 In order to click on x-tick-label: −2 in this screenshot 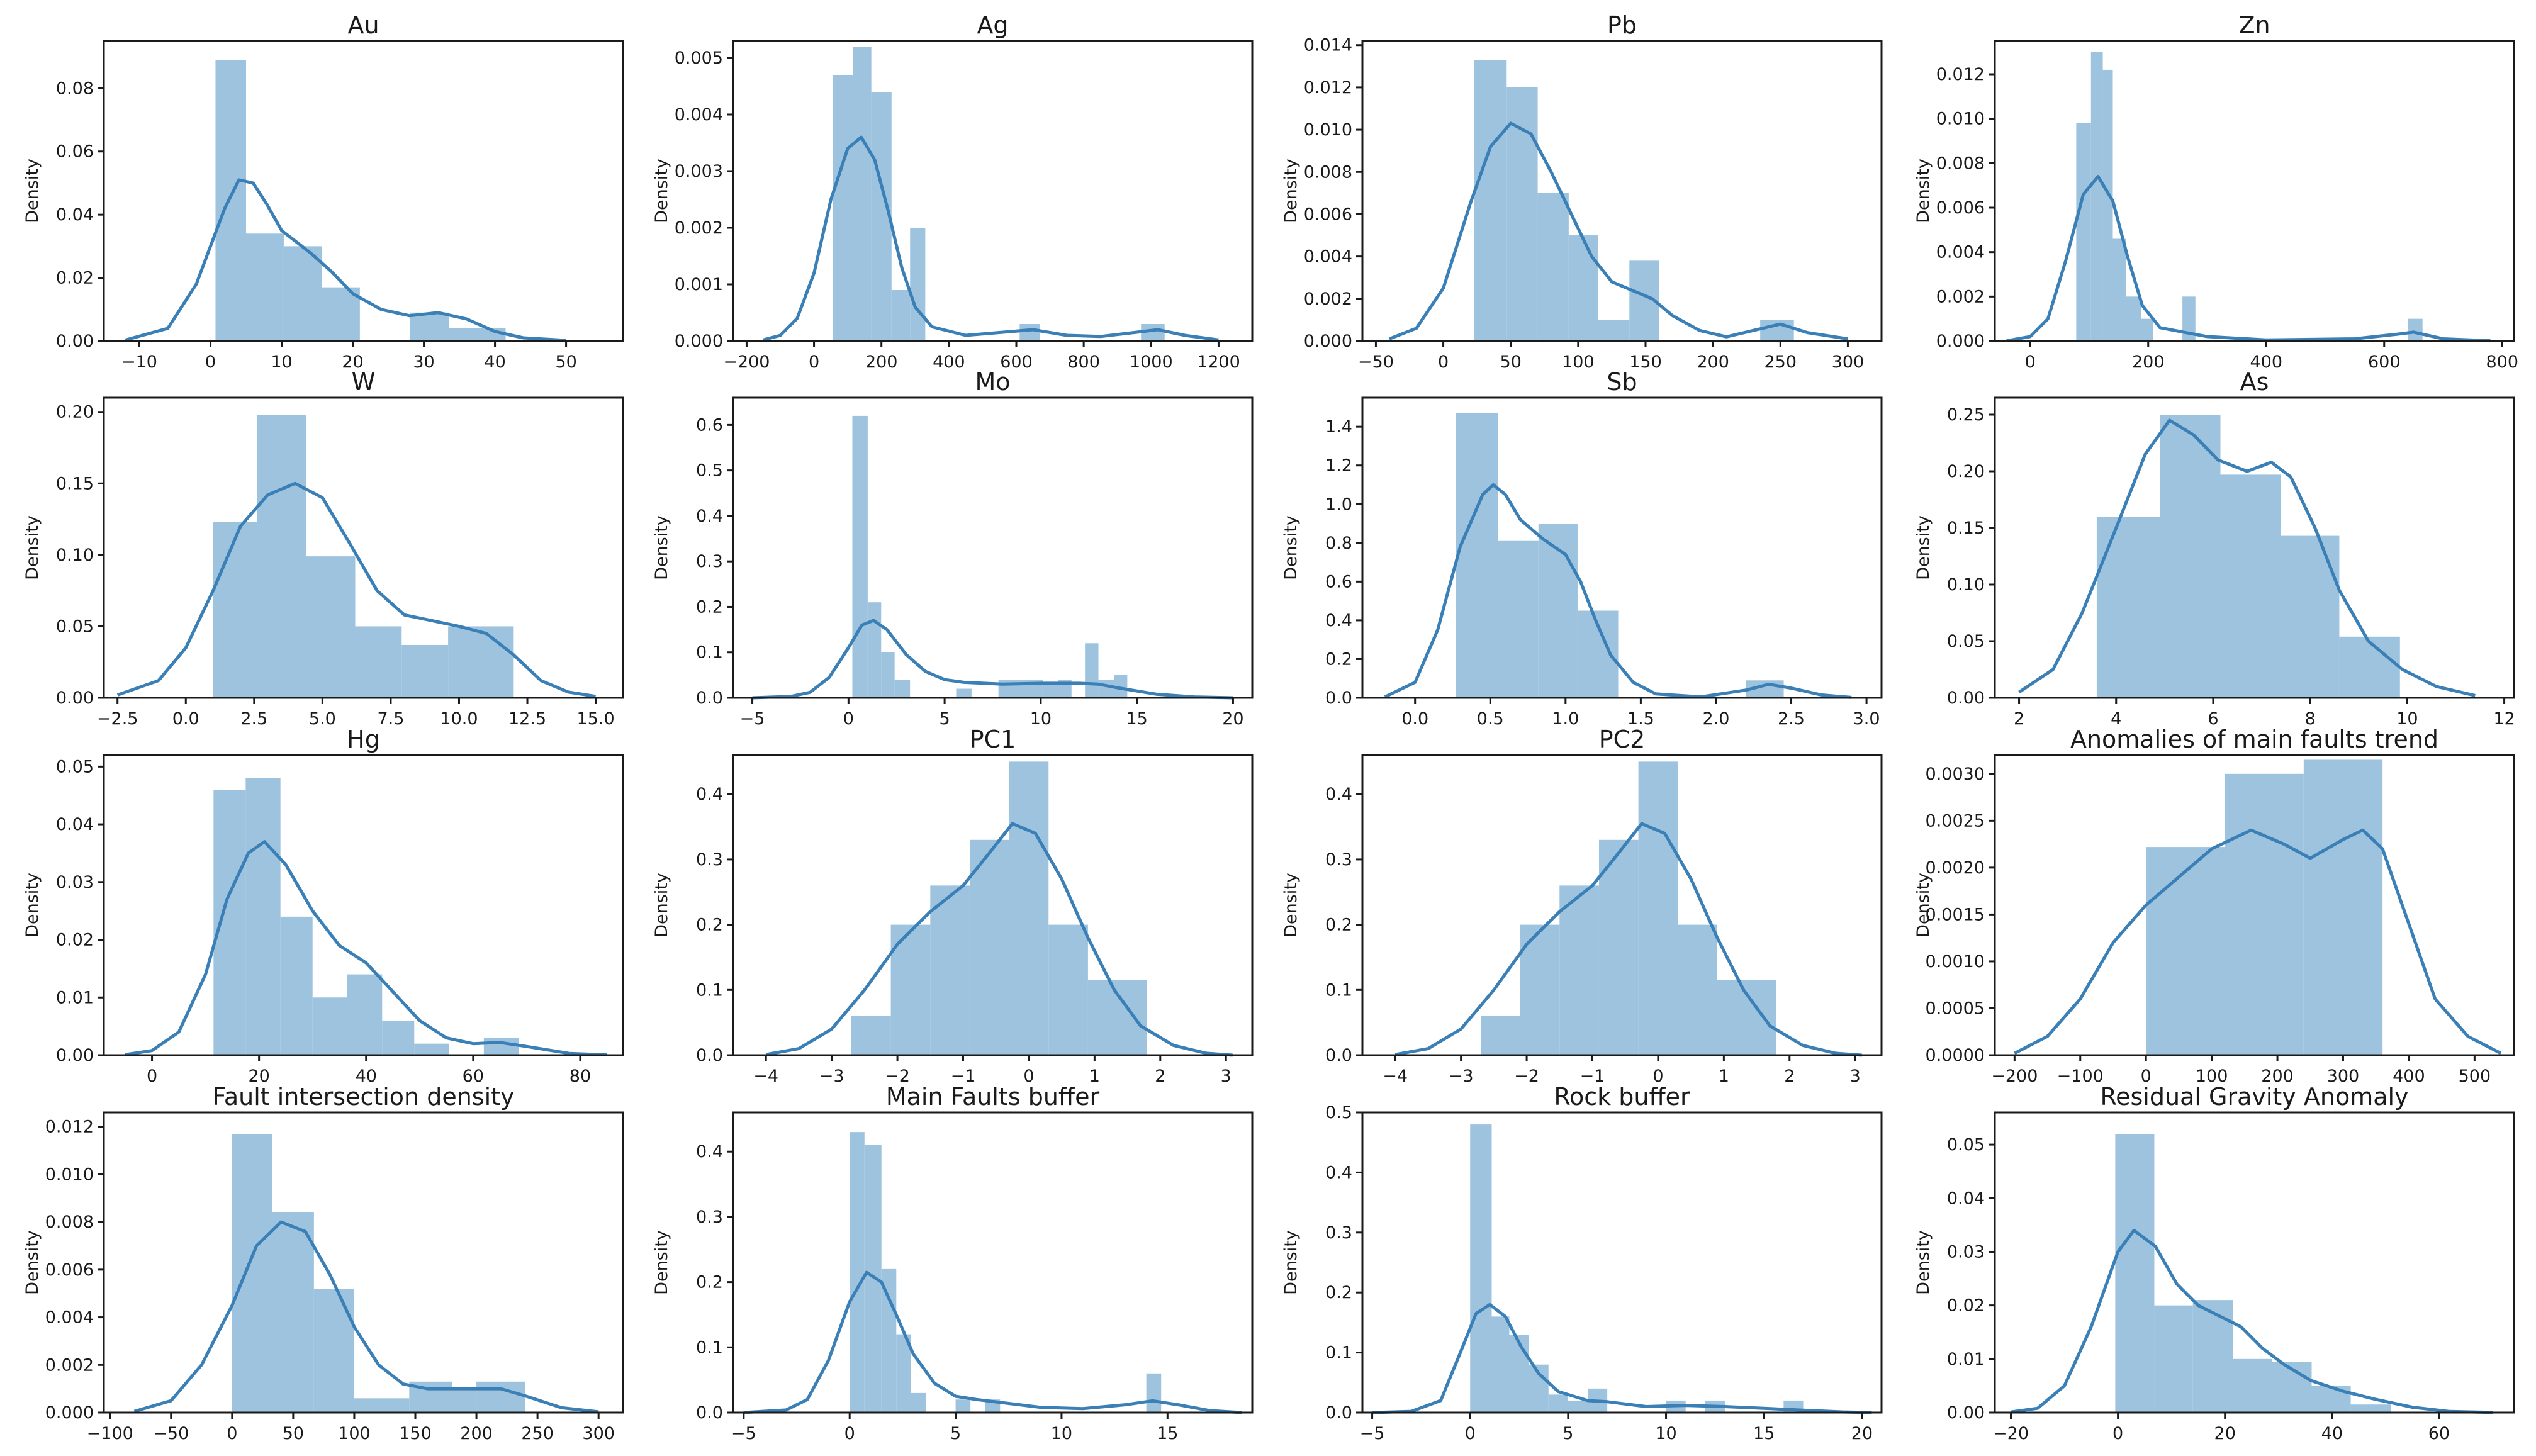, I will do `click(1526, 1076)`.